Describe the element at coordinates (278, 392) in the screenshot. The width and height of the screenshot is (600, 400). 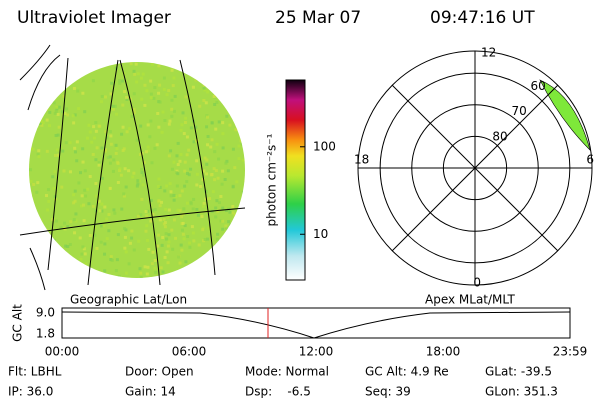
I see `footer-field: Dsp: -6.5` at that location.